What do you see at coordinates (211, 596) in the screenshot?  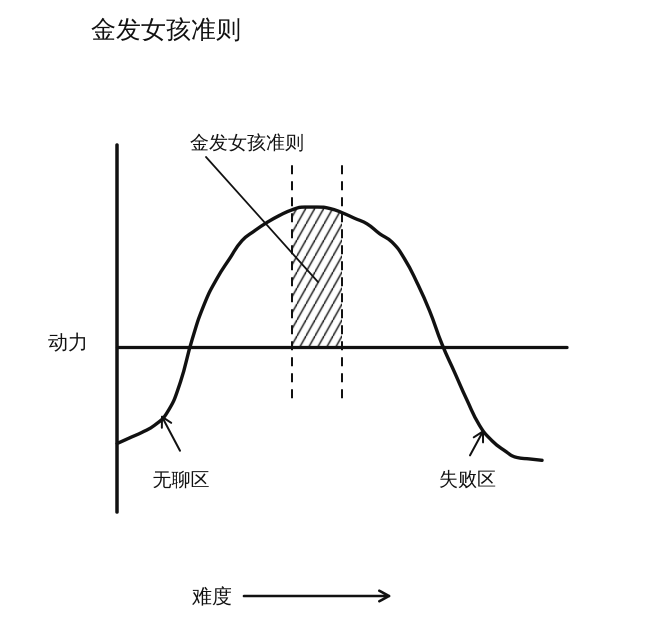 I see `text: 难度` at bounding box center [211, 596].